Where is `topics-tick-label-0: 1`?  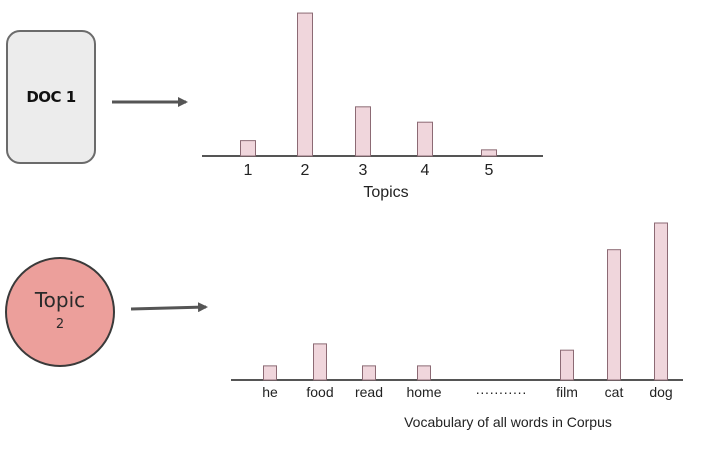
topics-tick-label-0: 1 is located at coordinates (248, 170).